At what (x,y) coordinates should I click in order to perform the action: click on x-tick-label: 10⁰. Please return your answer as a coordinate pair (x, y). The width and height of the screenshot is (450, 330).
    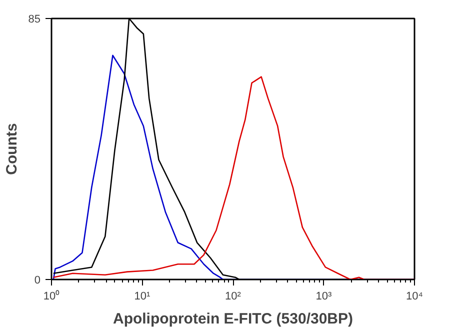
    Looking at the image, I should click on (51, 296).